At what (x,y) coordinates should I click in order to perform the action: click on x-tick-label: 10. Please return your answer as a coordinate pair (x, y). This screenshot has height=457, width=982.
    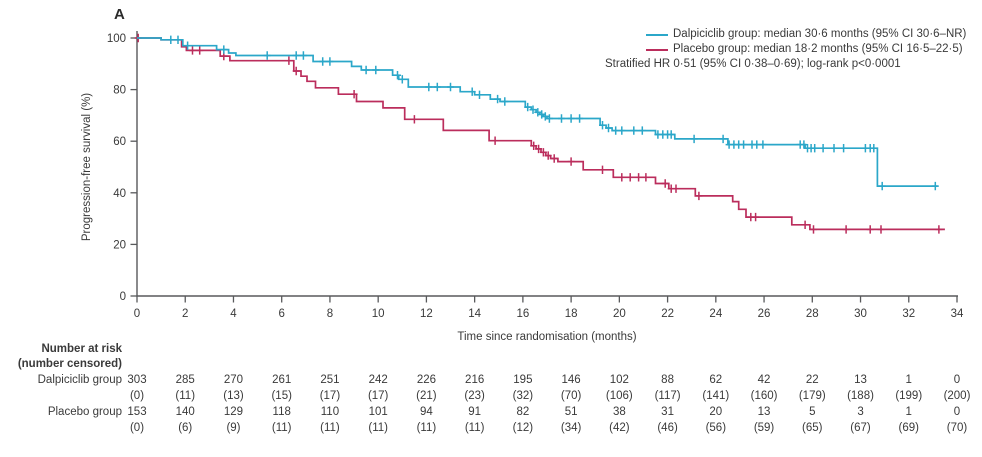
    Looking at the image, I should click on (378, 314).